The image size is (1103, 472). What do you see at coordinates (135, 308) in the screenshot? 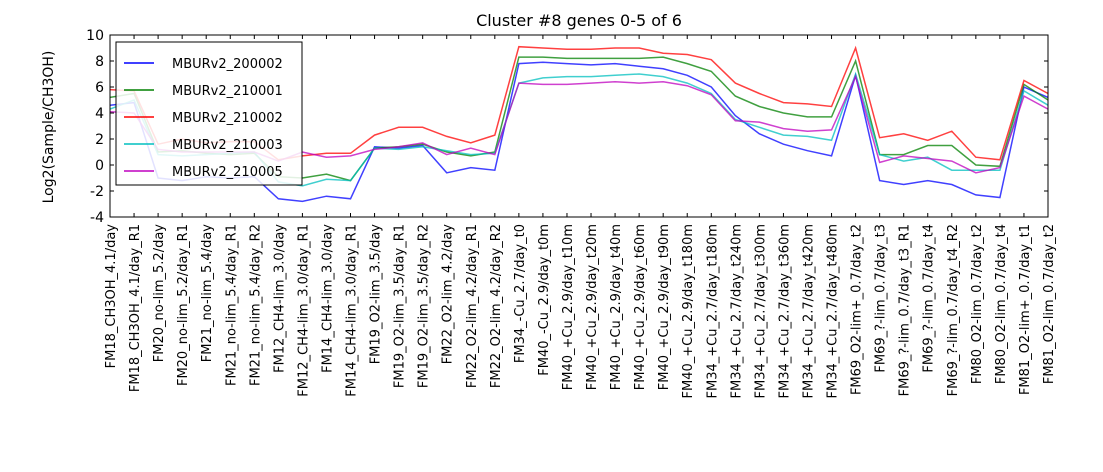
I see `x-tick-label: FM18_CH3OH_4.1/day_R1` at bounding box center [135, 308].